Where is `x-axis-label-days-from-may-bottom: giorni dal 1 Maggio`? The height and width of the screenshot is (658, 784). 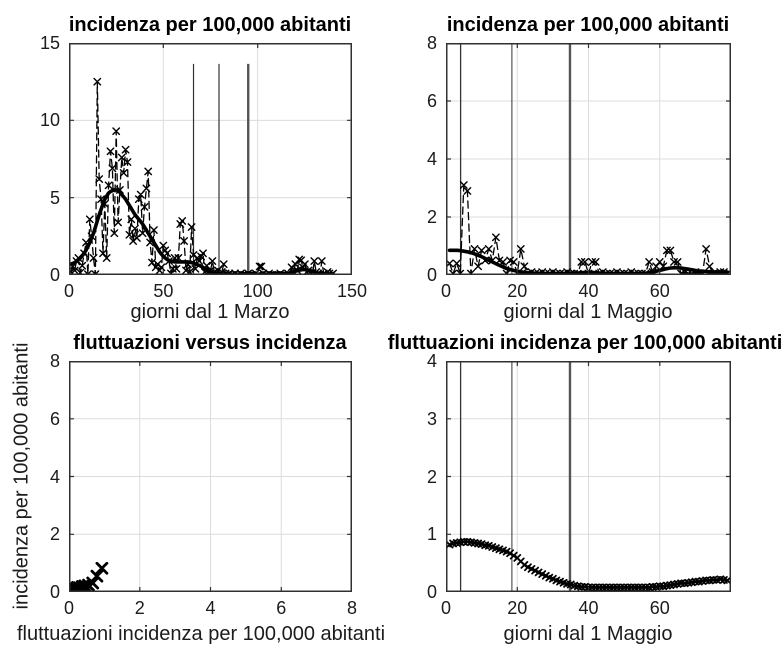
x-axis-label-days-from-may-bottom: giorni dal 1 Maggio is located at coordinates (588, 634).